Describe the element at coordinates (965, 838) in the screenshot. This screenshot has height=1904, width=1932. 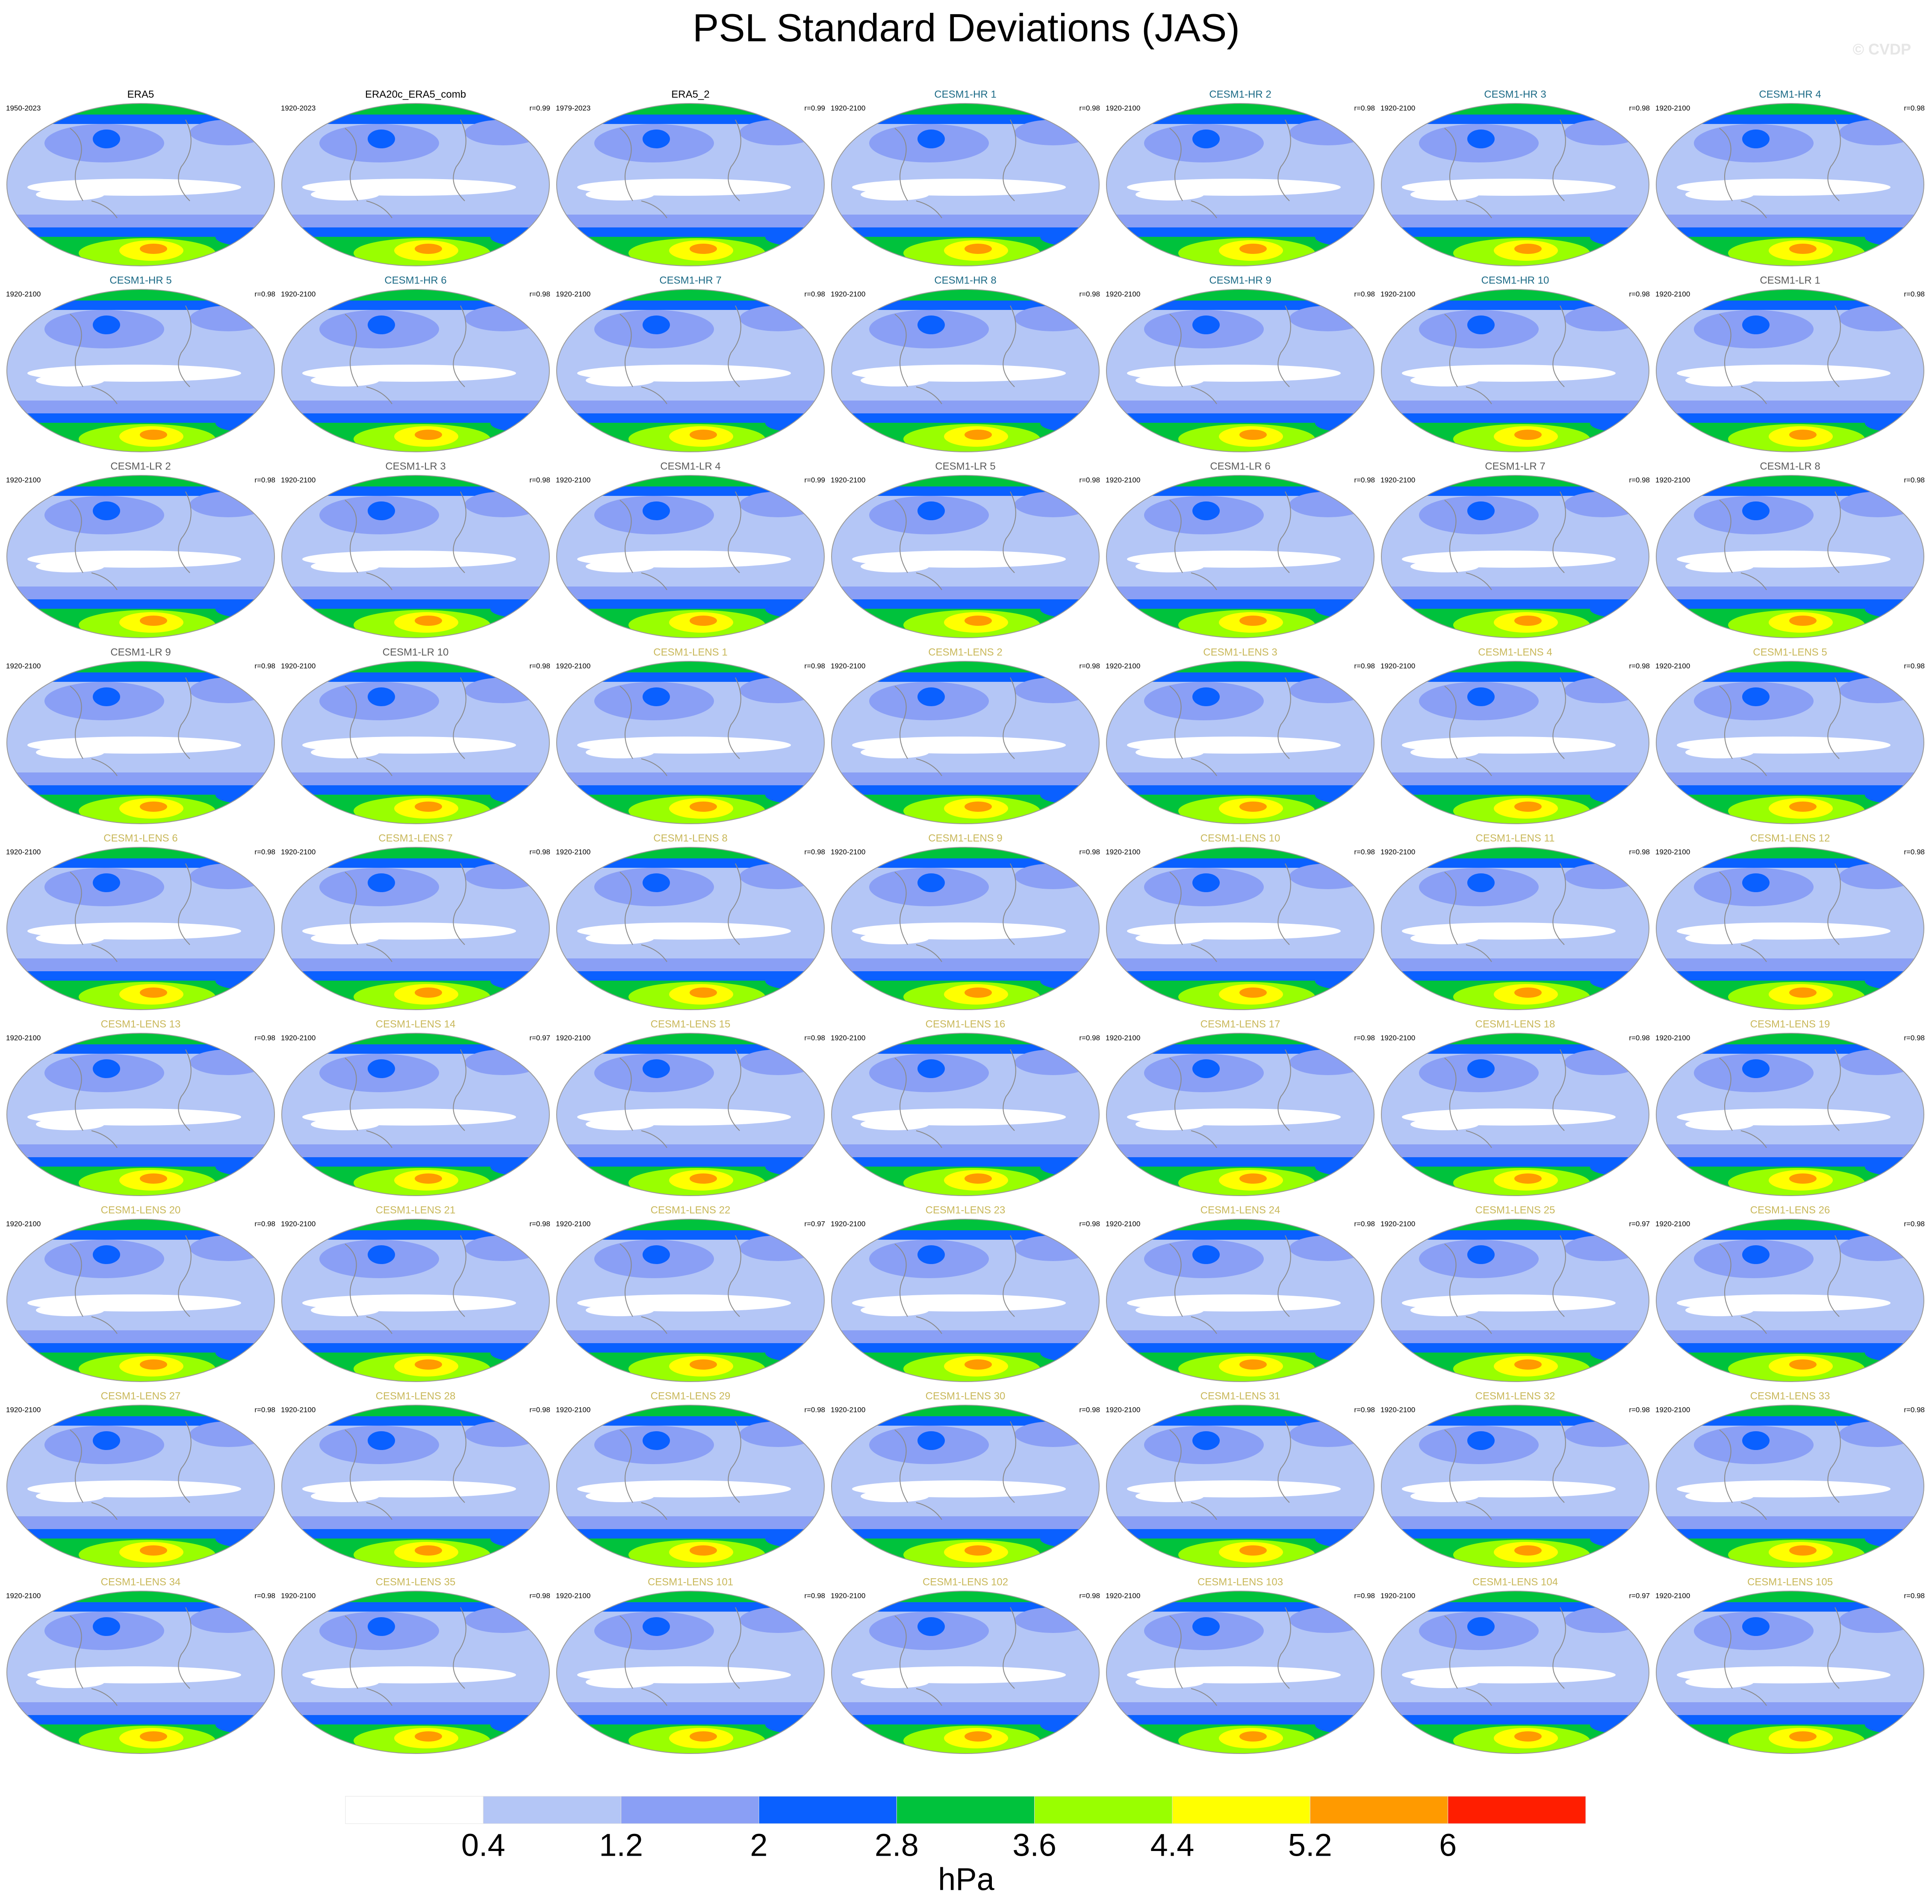
I see `panel-title: CESM1-LENS 9` at that location.